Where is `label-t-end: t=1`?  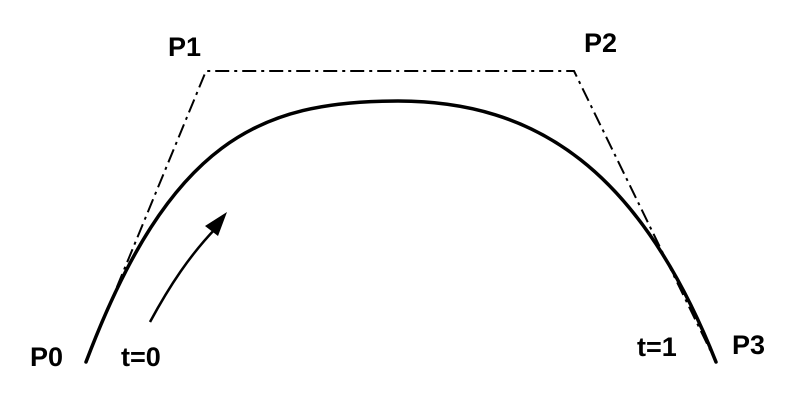
label-t-end: t=1 is located at coordinates (657, 347).